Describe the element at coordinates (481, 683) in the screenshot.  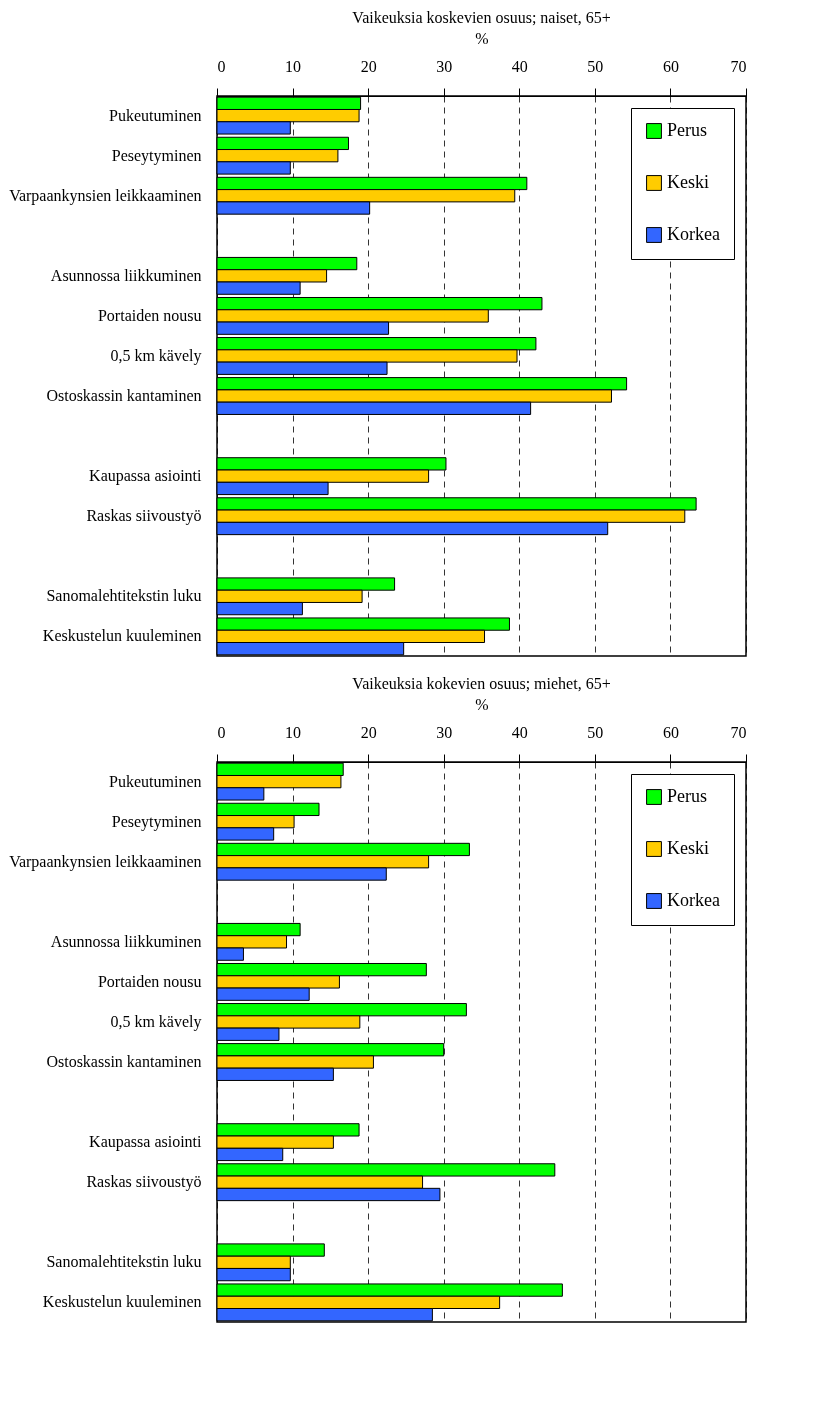
I see `chart-title: Vaikeuksia kokevien osuus; miehet, 65+` at that location.